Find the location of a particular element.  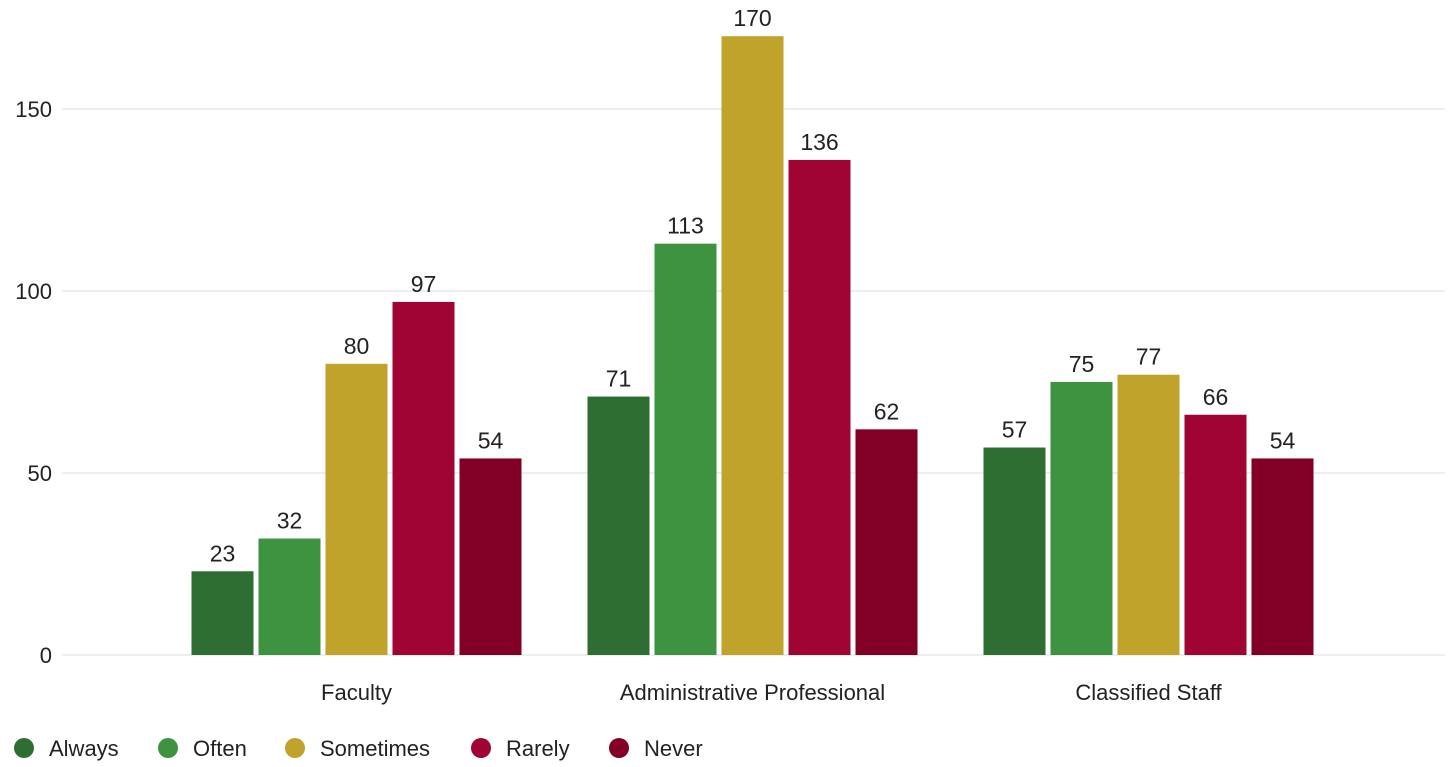

legend-marker-often is located at coordinates (168, 748).